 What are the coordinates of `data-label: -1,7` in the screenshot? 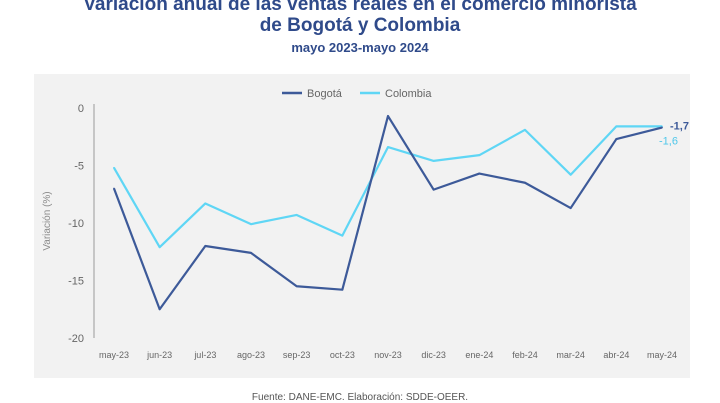 It's located at (679, 127).